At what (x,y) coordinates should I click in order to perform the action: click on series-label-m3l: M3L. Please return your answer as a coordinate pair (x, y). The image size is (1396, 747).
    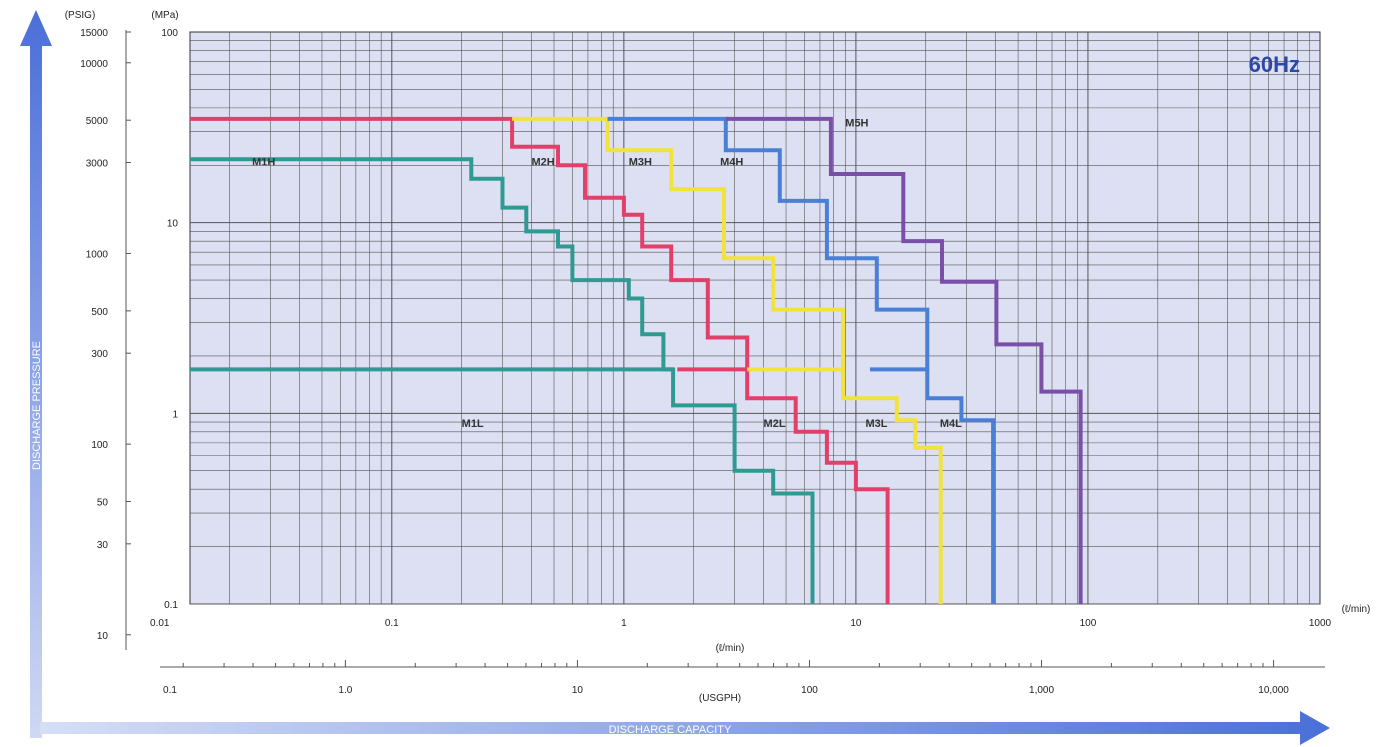
    Looking at the image, I should click on (877, 424).